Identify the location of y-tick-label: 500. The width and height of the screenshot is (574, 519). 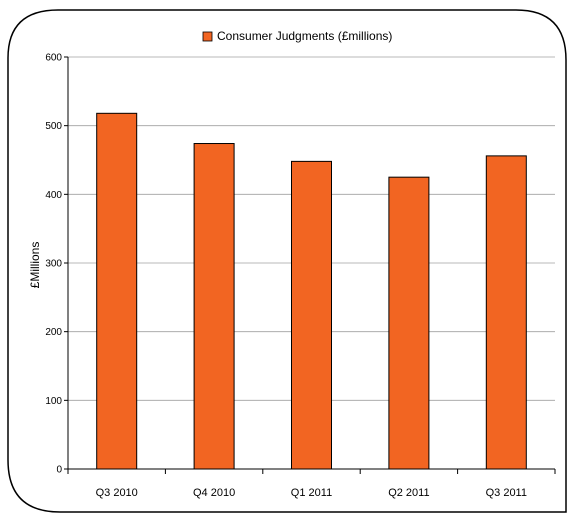
(53, 126).